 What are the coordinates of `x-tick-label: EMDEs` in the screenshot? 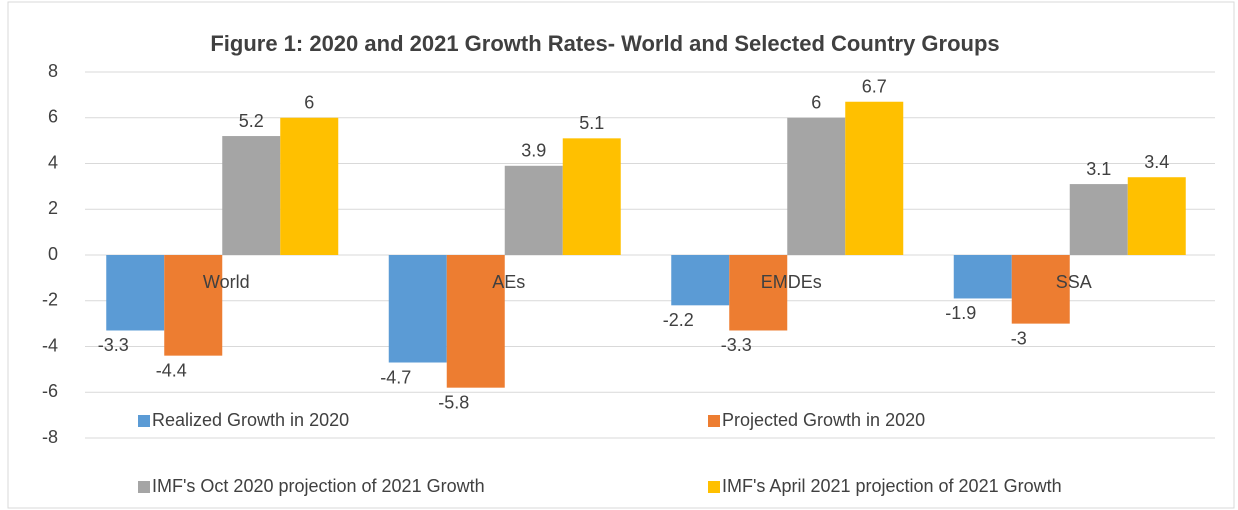 It's located at (791, 282).